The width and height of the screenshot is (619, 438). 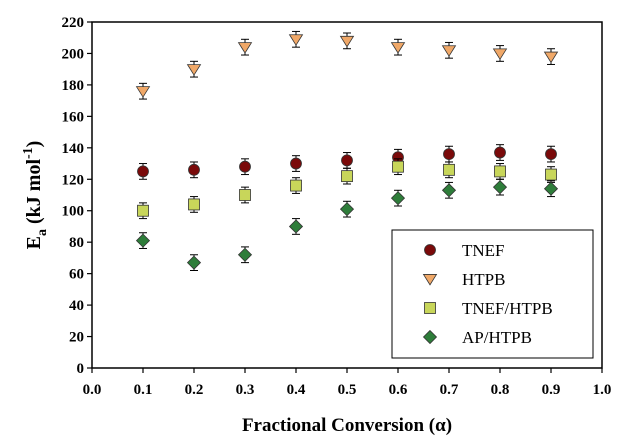 I want to click on y-tick-label: 220, so click(x=73, y=23).